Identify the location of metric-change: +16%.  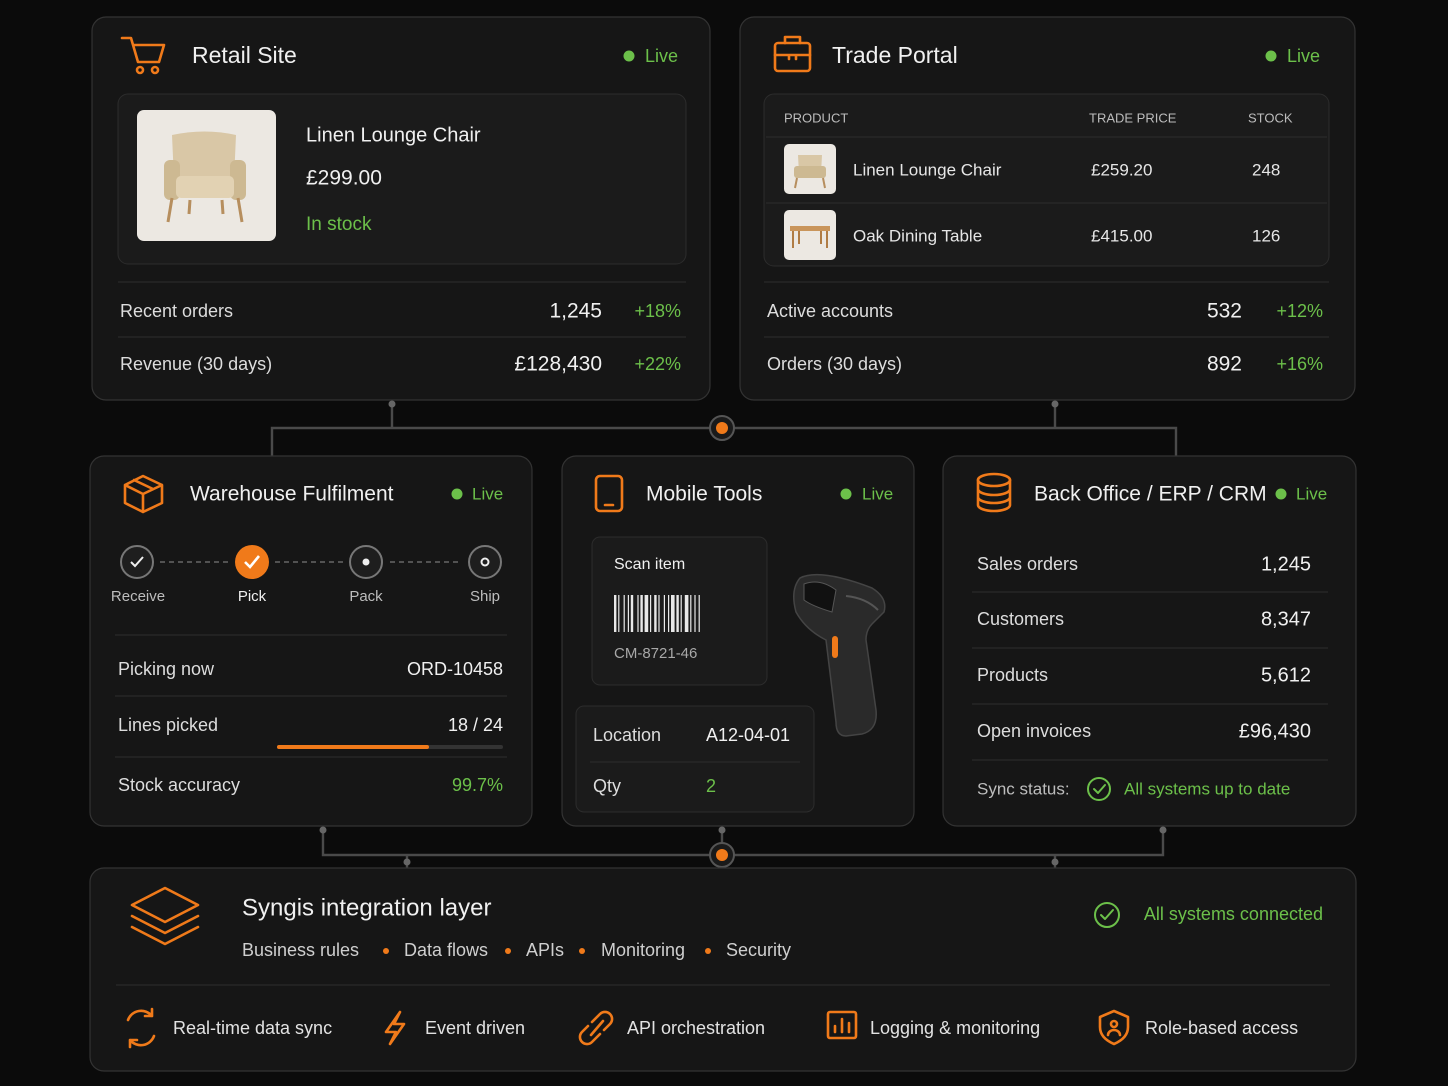
(1299, 364).